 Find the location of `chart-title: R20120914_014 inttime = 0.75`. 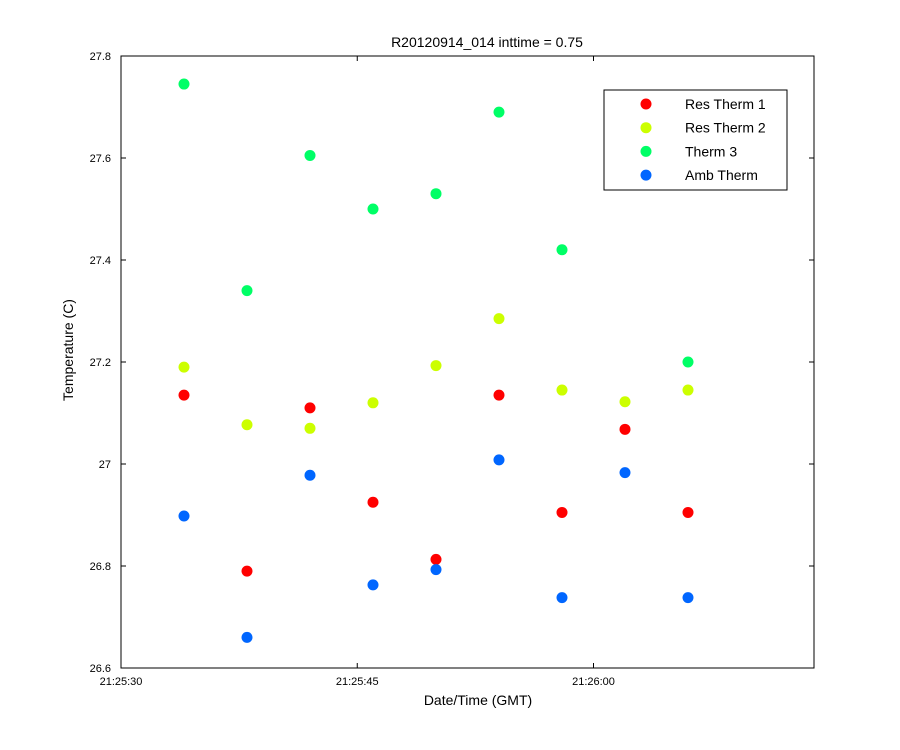

chart-title: R20120914_014 inttime = 0.75 is located at coordinates (487, 42).